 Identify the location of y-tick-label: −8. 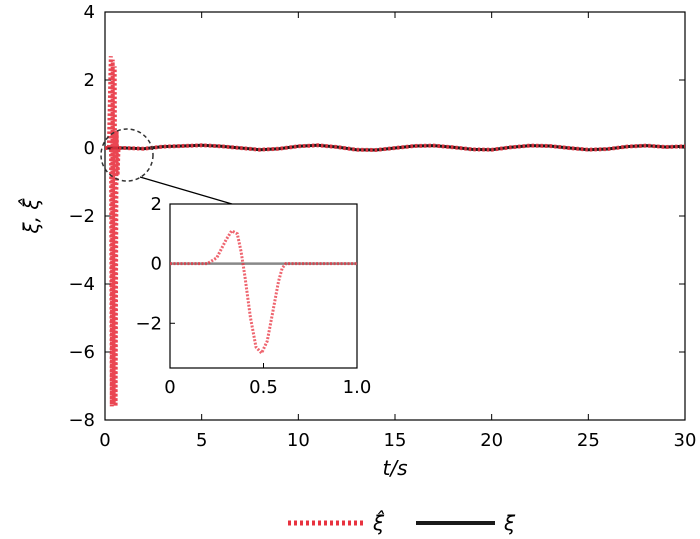
(81, 420).